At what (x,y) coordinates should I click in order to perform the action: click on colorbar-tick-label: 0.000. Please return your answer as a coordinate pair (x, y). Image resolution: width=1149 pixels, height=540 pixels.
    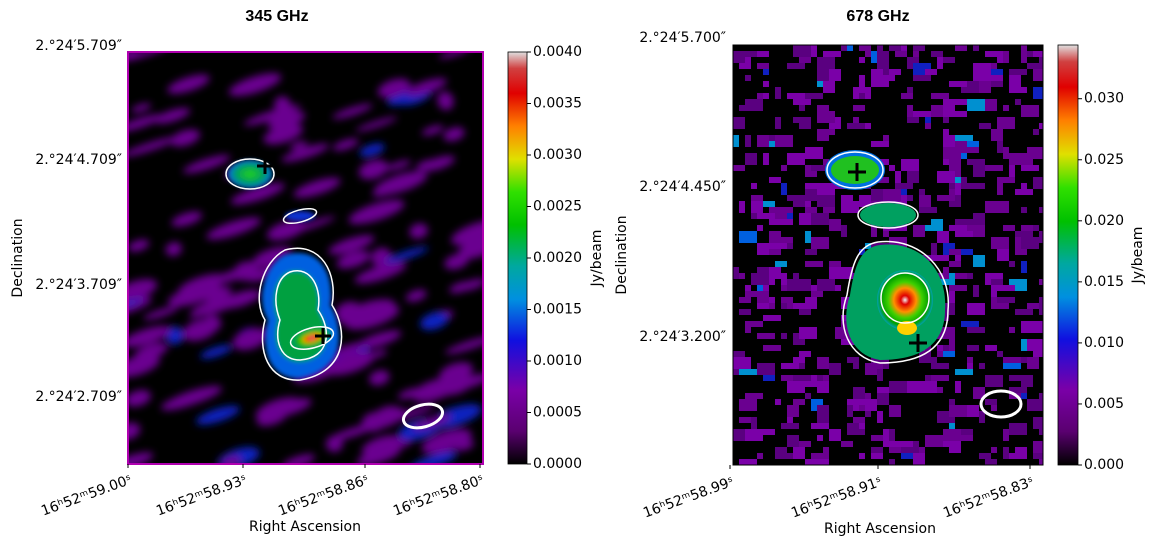
    Looking at the image, I should click on (1104, 465).